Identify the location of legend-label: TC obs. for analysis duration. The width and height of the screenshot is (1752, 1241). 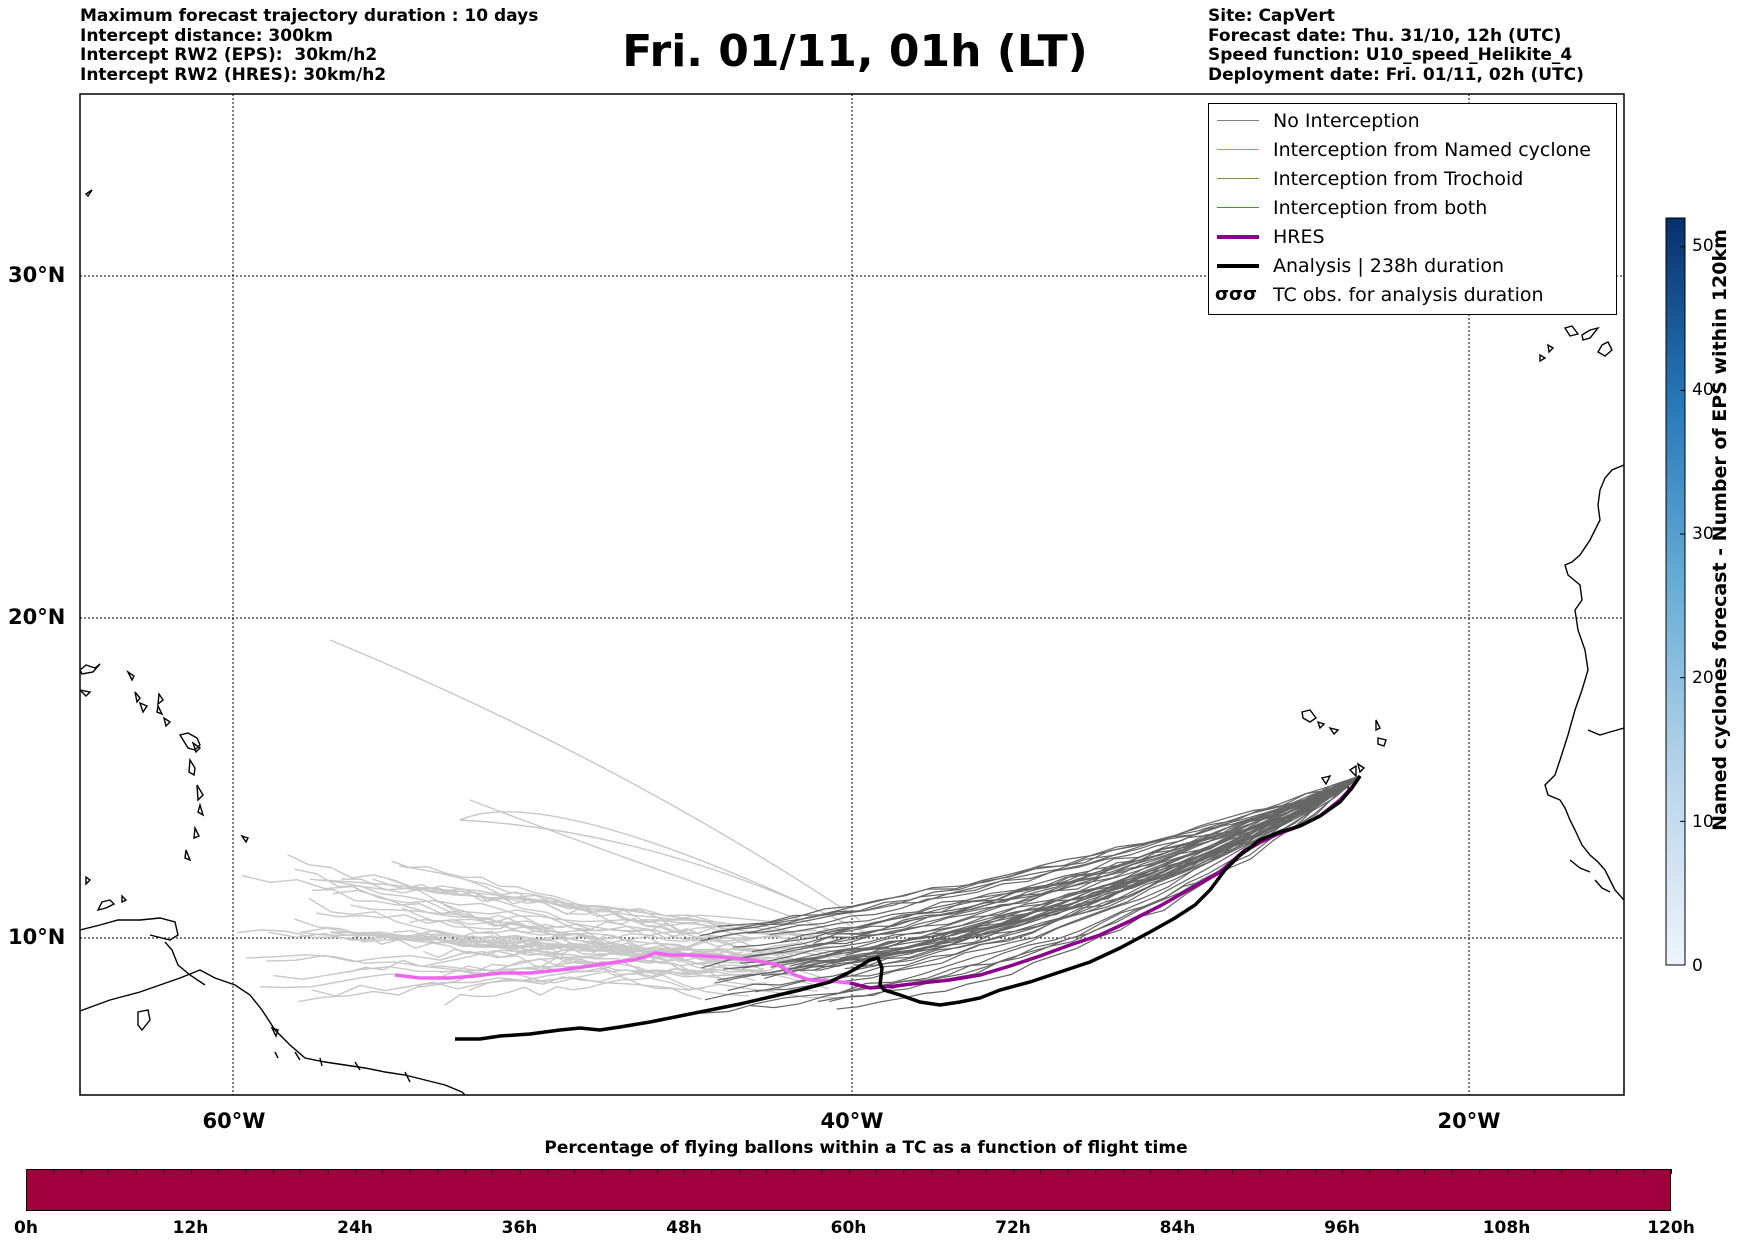
(1408, 295).